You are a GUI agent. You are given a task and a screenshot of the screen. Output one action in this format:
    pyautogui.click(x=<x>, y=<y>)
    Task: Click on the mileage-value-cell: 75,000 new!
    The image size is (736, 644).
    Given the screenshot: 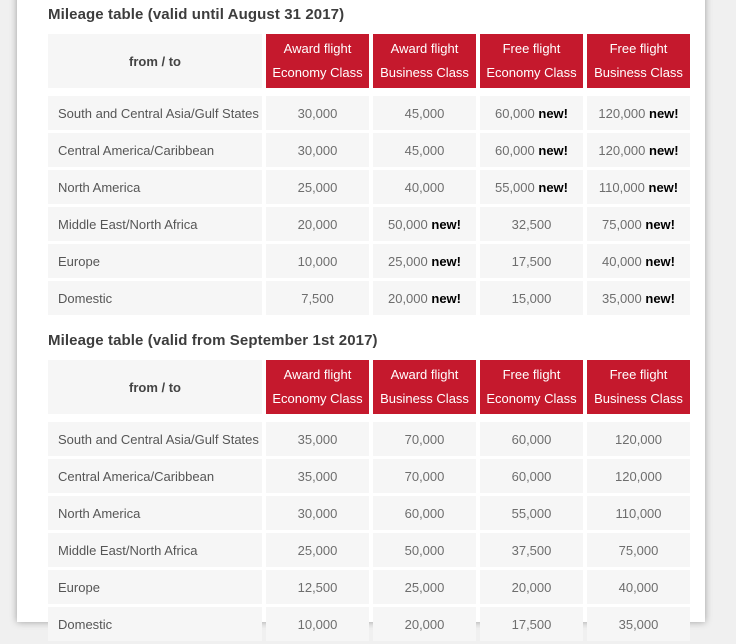 What is the action you would take?
    pyautogui.click(x=638, y=224)
    